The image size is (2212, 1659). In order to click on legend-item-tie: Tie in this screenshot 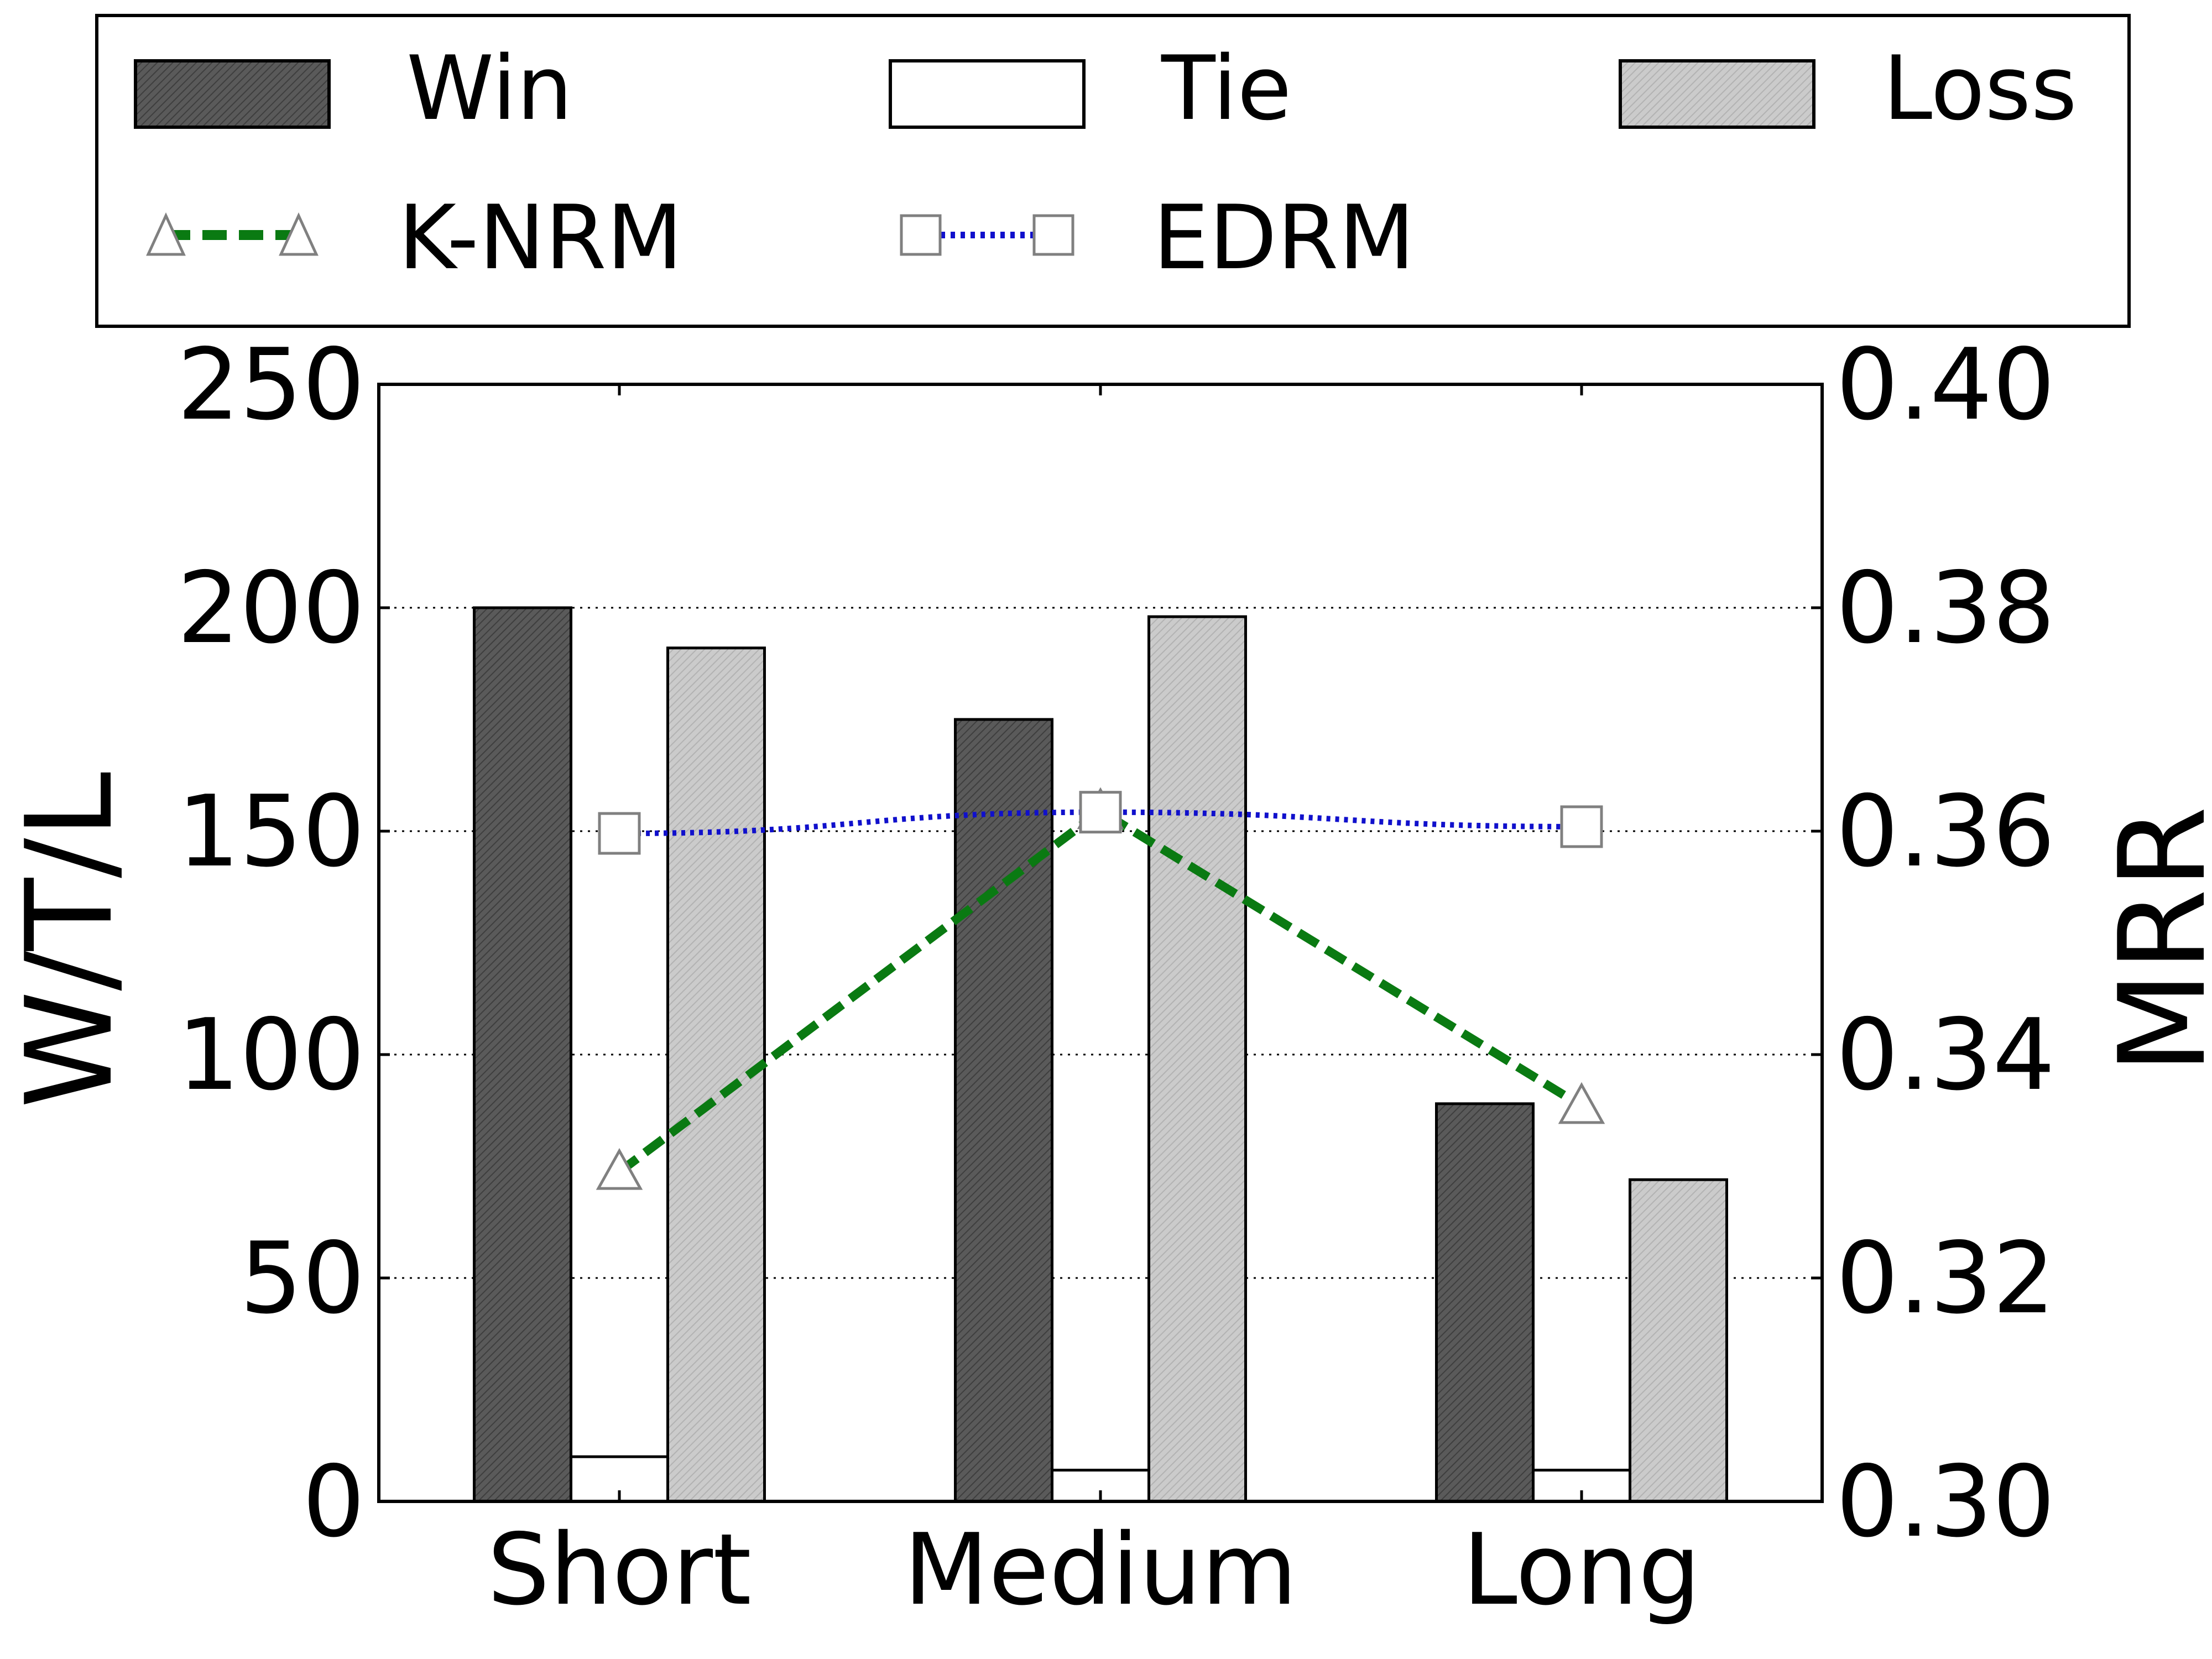, I will do `click(1091, 88)`.